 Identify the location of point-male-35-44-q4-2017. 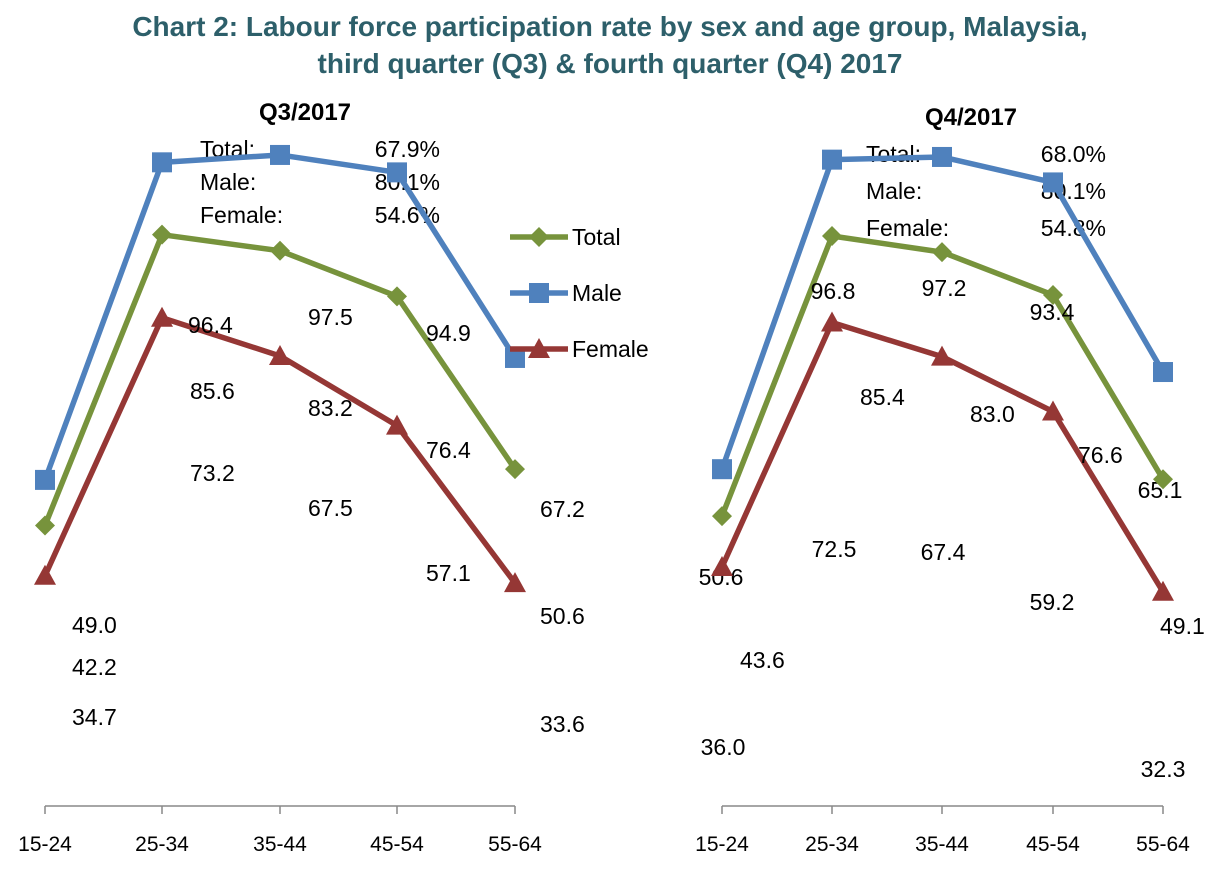
(942, 156).